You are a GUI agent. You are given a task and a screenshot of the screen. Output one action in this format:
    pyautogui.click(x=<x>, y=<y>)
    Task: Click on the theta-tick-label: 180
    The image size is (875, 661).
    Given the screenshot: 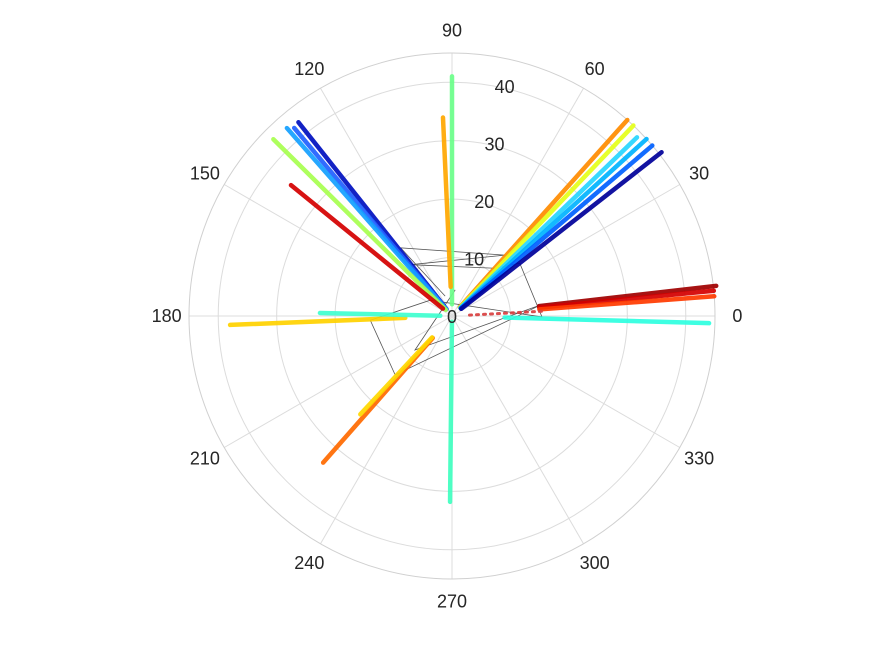 What is the action you would take?
    pyautogui.click(x=167, y=316)
    